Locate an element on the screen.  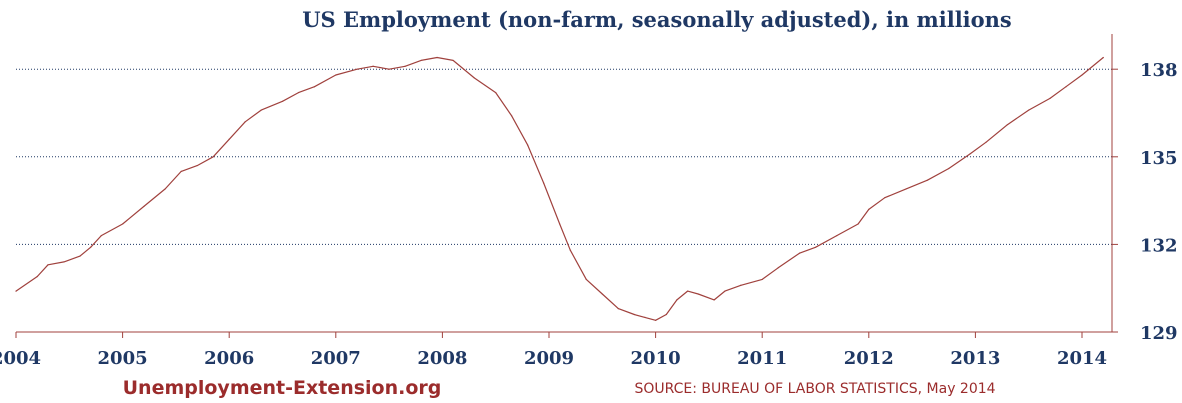
x-tick-label: 2012 is located at coordinates (869, 358).